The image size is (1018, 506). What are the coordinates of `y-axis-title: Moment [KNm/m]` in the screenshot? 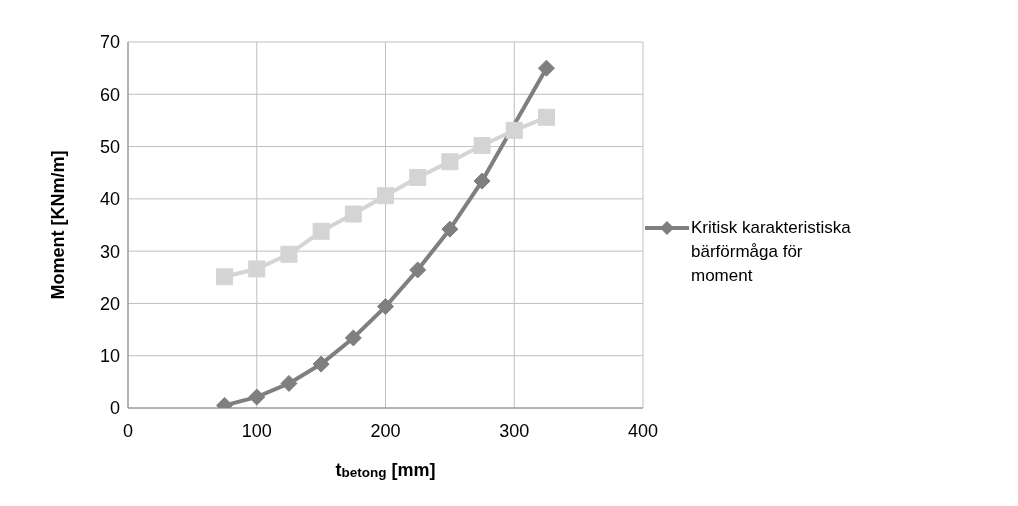 It's located at (58, 225).